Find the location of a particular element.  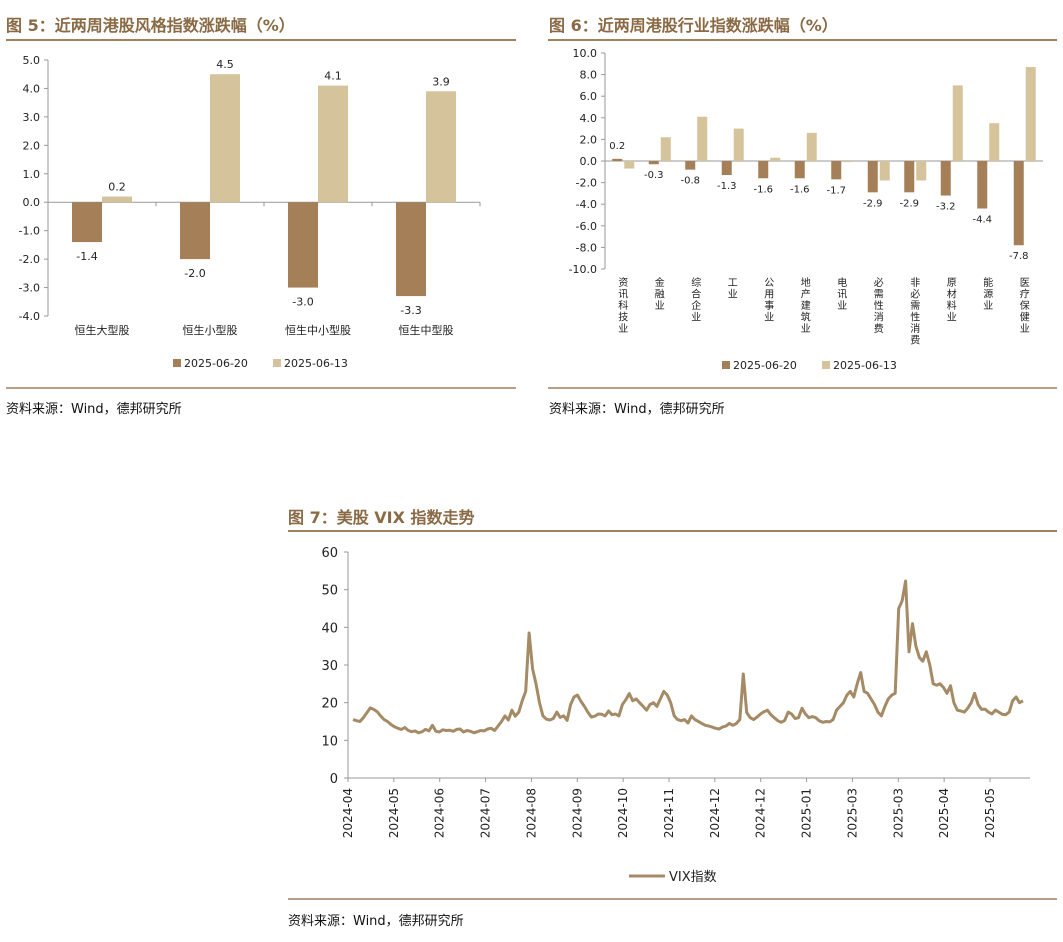

fig7-y-tick-label: 50 is located at coordinates (329, 591).